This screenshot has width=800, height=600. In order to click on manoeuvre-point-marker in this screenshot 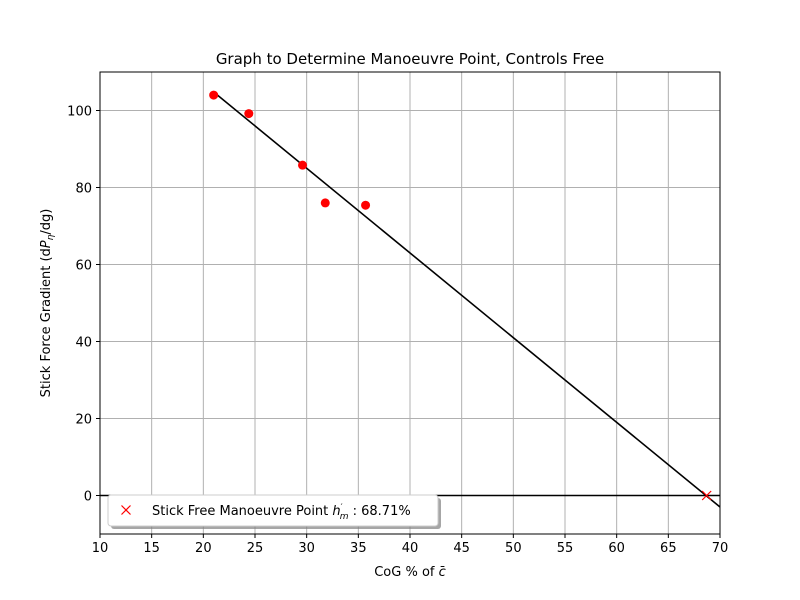, I will do `click(706, 495)`.